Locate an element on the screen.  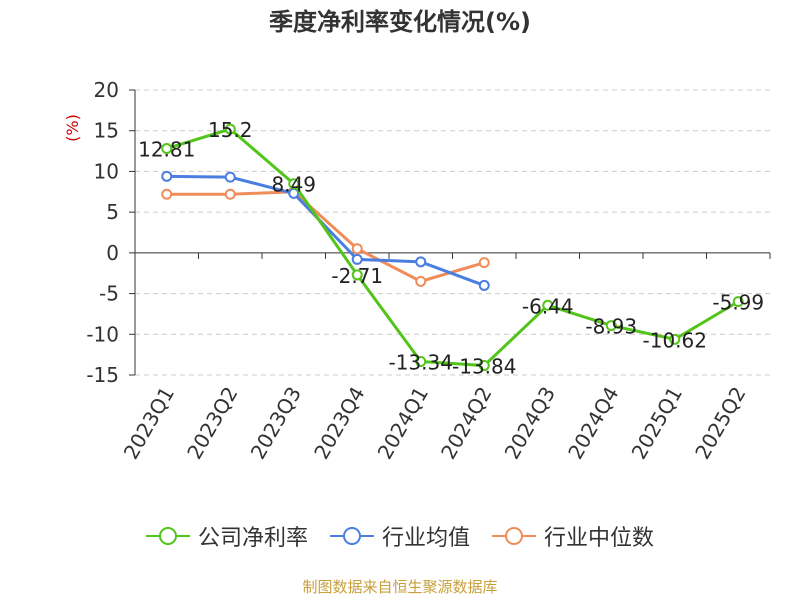
data-label: -10.62 is located at coordinates (675, 340).